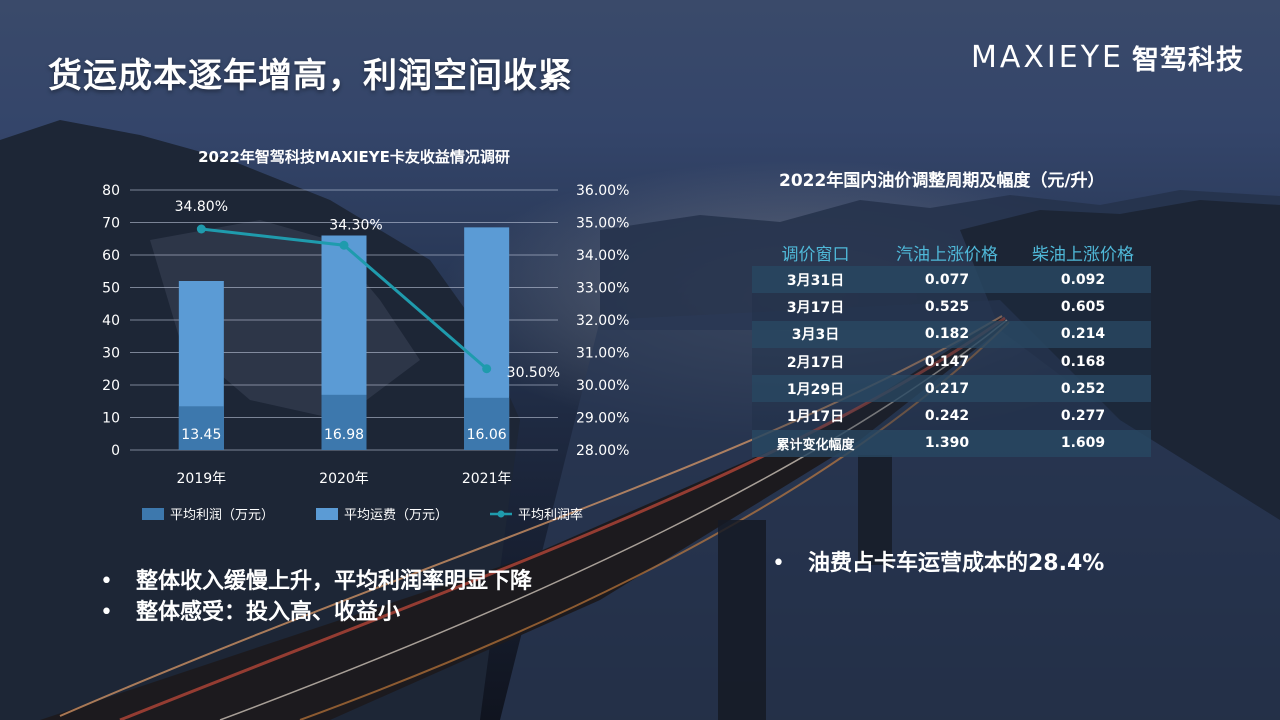 The height and width of the screenshot is (720, 1280). I want to click on bullet-item: 整体感受：投入高、收益小, so click(316, 612).